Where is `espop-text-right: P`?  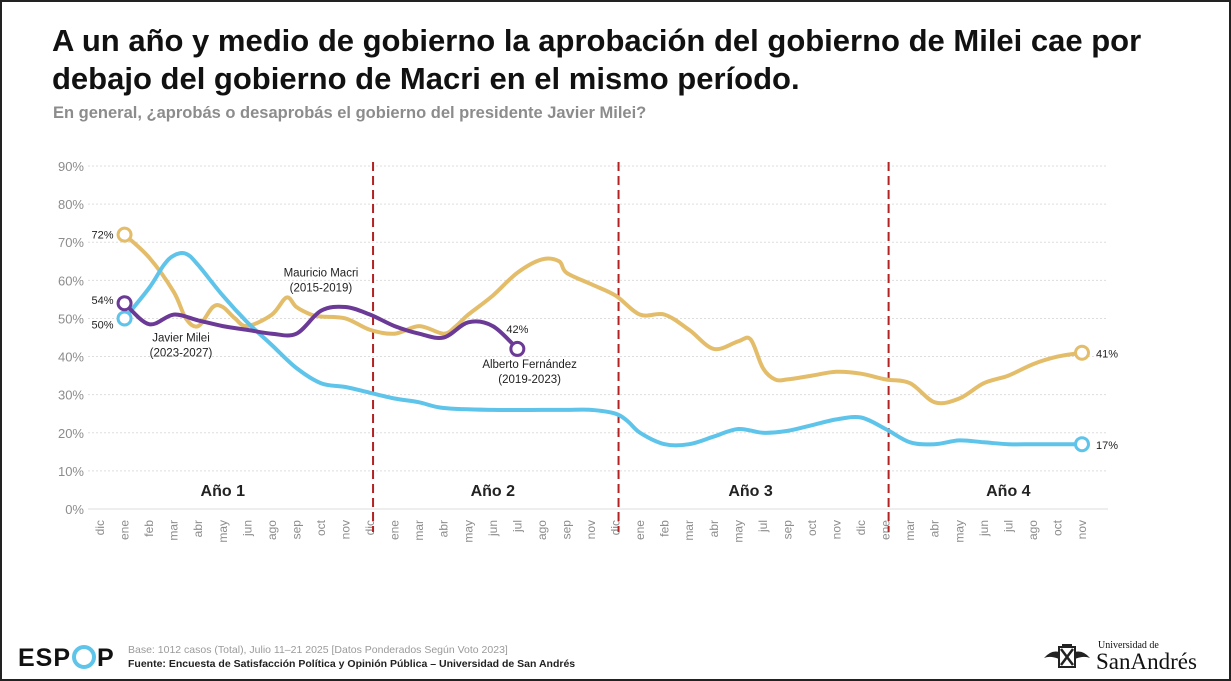
espop-text-right: P is located at coordinates (106, 658).